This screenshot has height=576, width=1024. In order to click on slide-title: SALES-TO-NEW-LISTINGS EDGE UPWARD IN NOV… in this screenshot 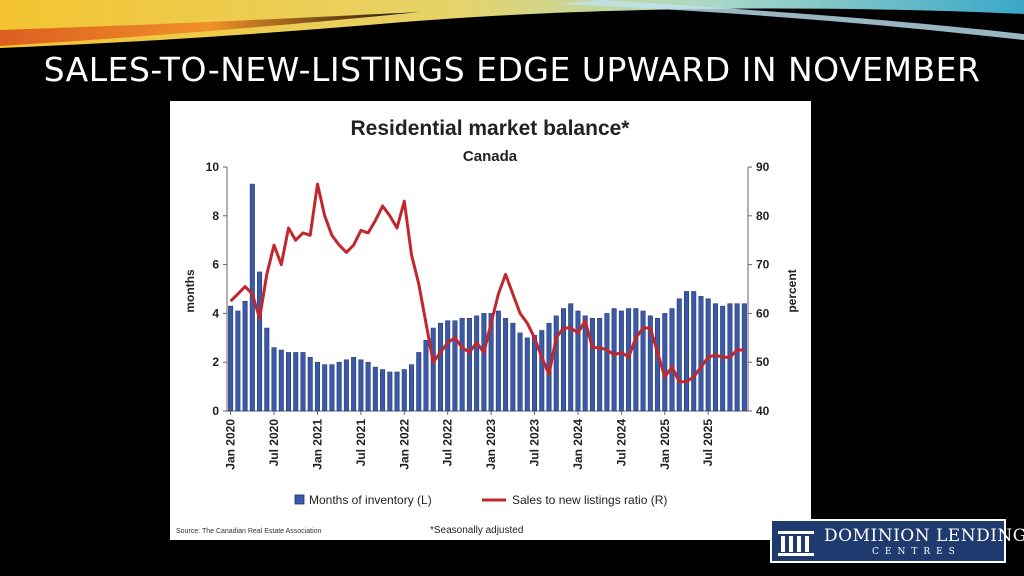, I will do `click(512, 69)`.